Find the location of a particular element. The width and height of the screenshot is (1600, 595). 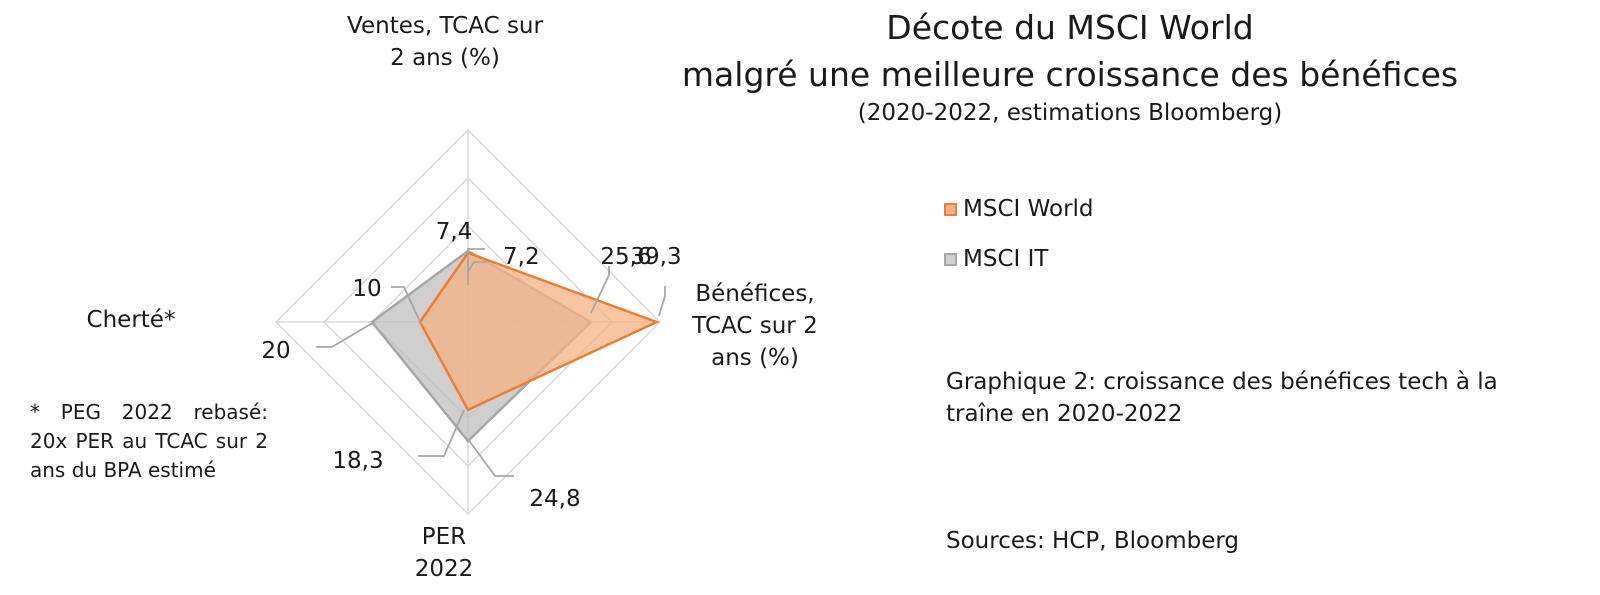

legend-item-msci-world: MSCI World is located at coordinates (1019, 209).